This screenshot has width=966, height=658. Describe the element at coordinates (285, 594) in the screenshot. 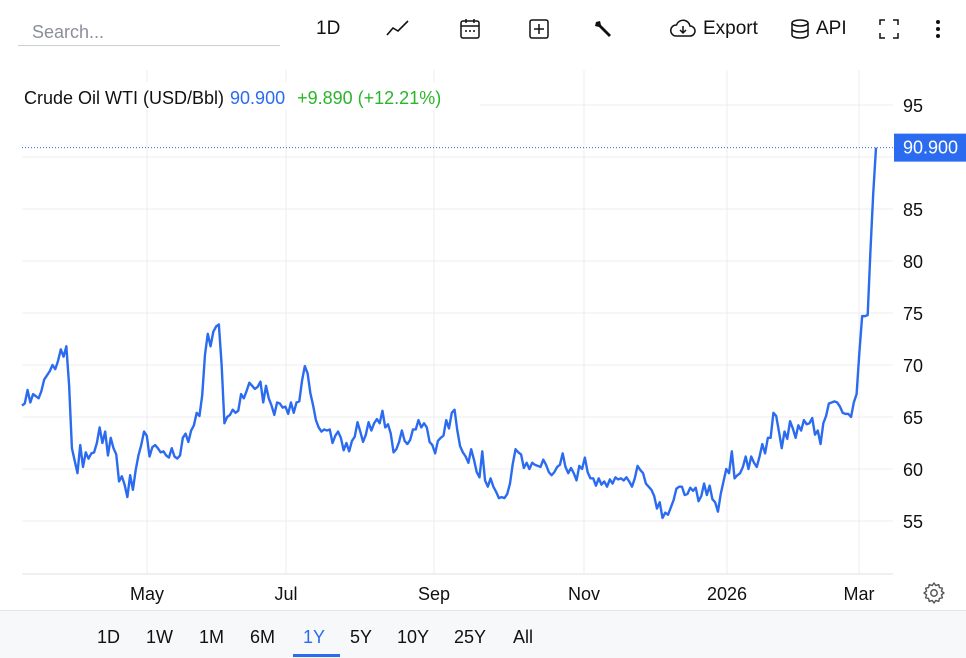

I see `x-tick-label: Jul` at that location.